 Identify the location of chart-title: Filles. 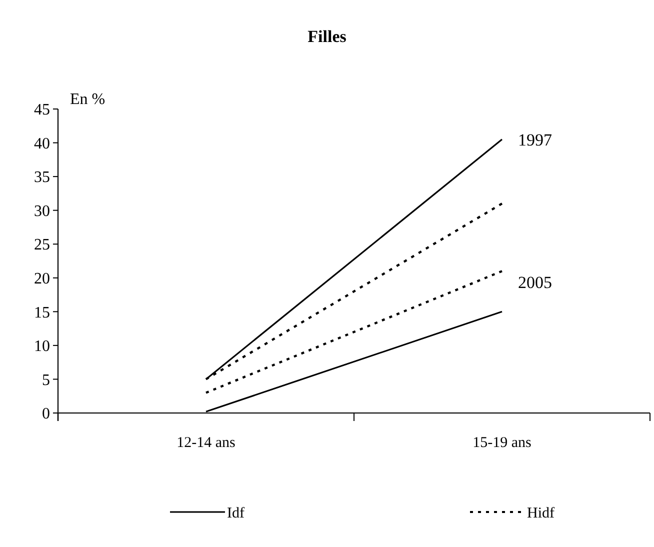
(327, 36).